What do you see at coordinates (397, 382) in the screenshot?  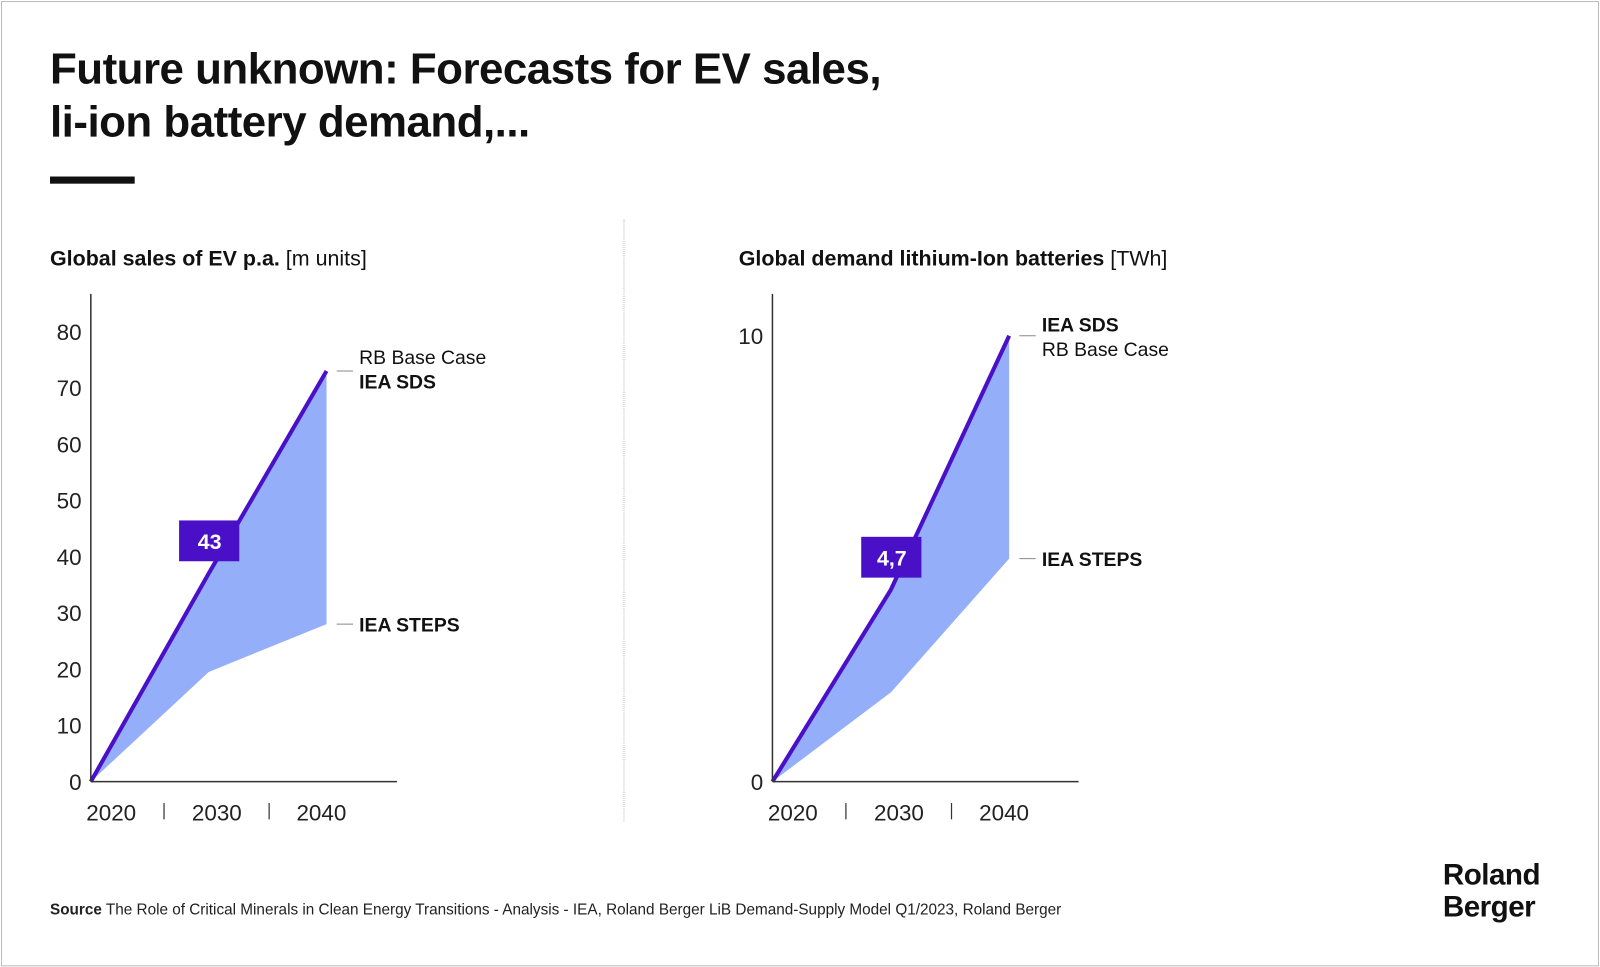 I see `upper-scenario-label-b: IEA SDS` at bounding box center [397, 382].